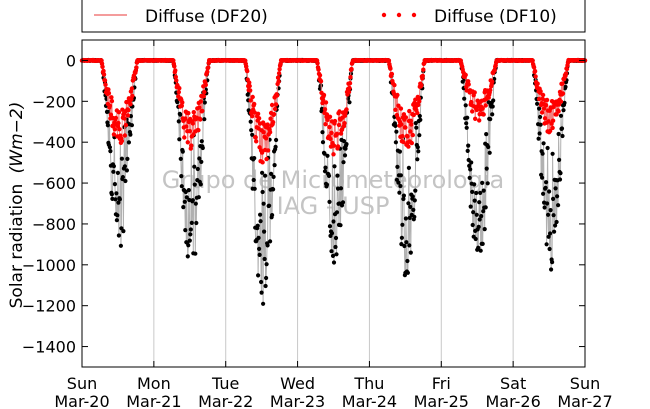 Image resolution: width=650 pixels, height=409 pixels. Describe the element at coordinates (71, 60) in the screenshot. I see `y-tick-label: 0` at that location.